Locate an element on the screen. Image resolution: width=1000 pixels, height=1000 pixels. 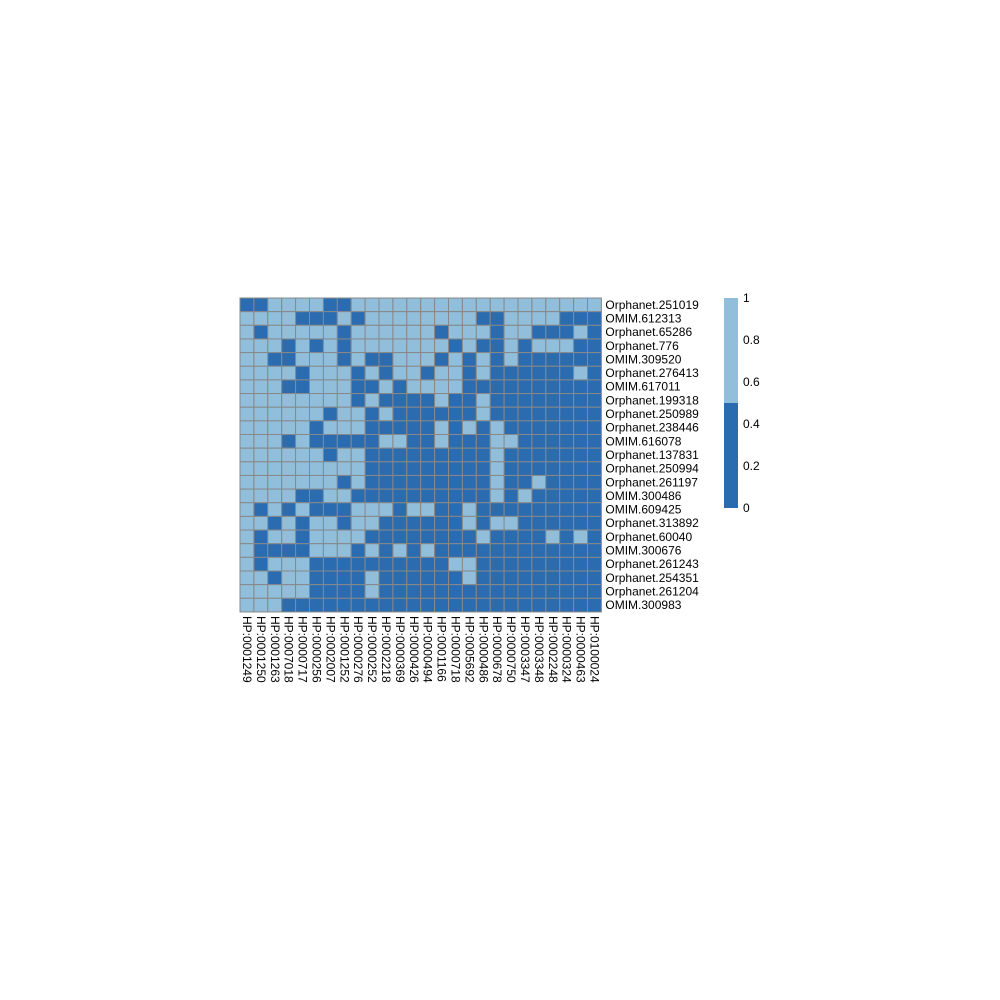
heatmap-cells is located at coordinates (420, 455).